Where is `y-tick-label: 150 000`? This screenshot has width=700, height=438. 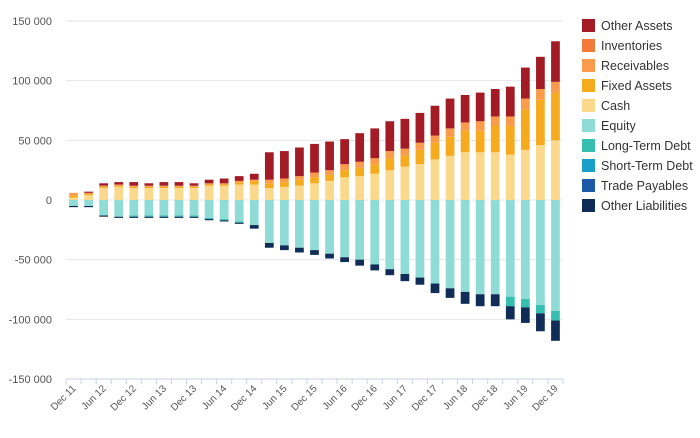
y-tick-label: 150 000 is located at coordinates (32, 22).